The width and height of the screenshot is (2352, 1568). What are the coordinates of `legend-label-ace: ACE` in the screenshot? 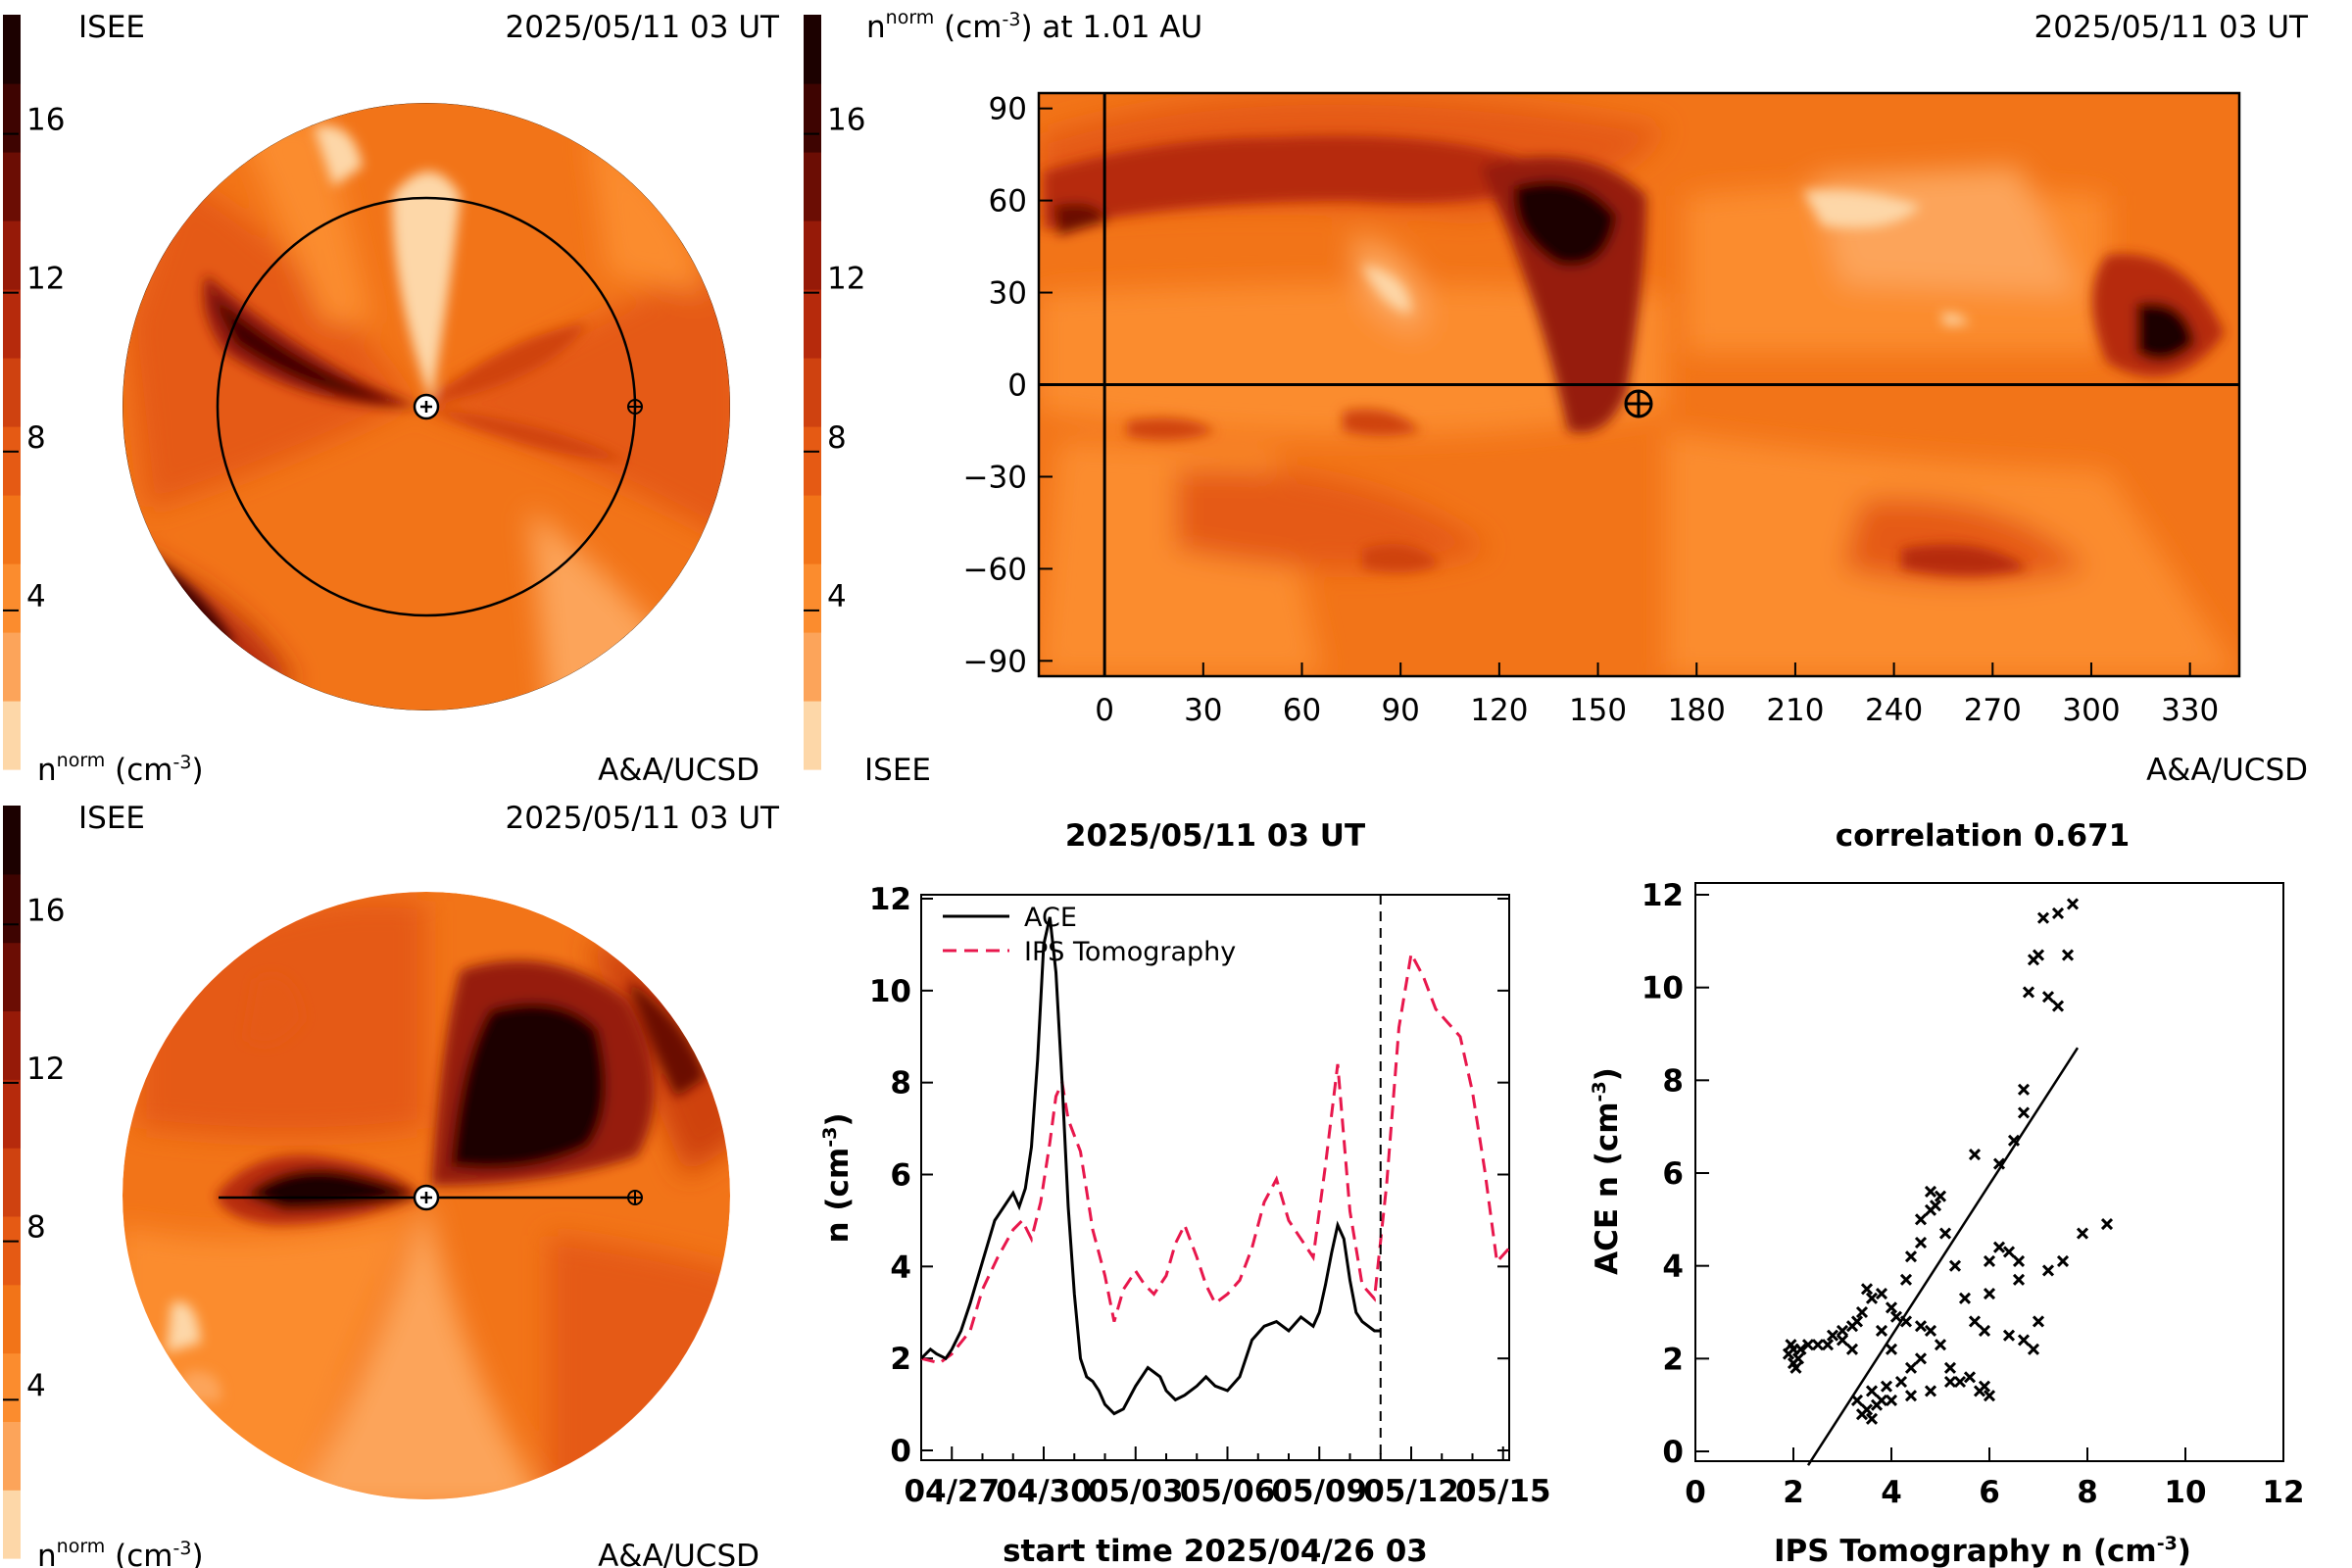 It's located at (1050, 918).